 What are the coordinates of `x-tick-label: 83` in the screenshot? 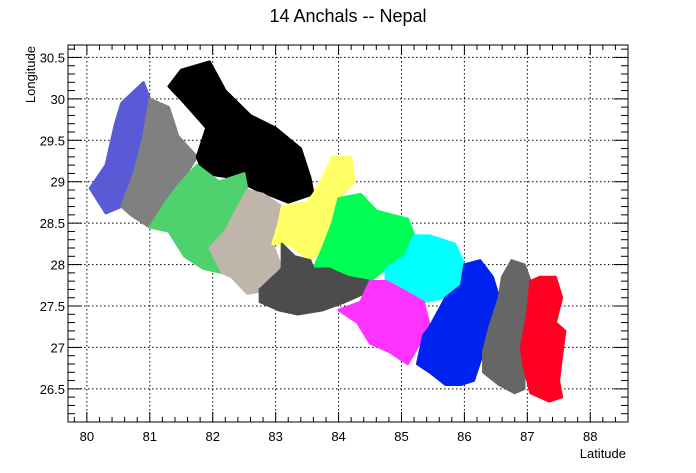 It's located at (275, 436).